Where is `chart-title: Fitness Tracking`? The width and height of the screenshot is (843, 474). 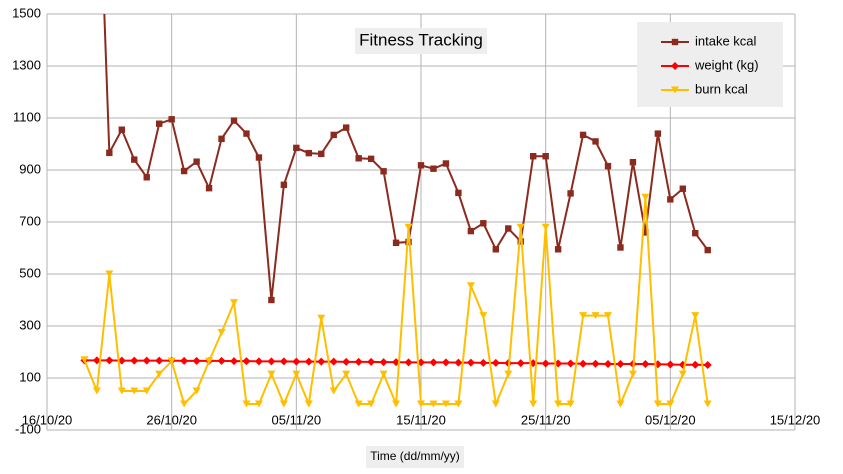
chart-title: Fitness Tracking is located at coordinates (421, 39).